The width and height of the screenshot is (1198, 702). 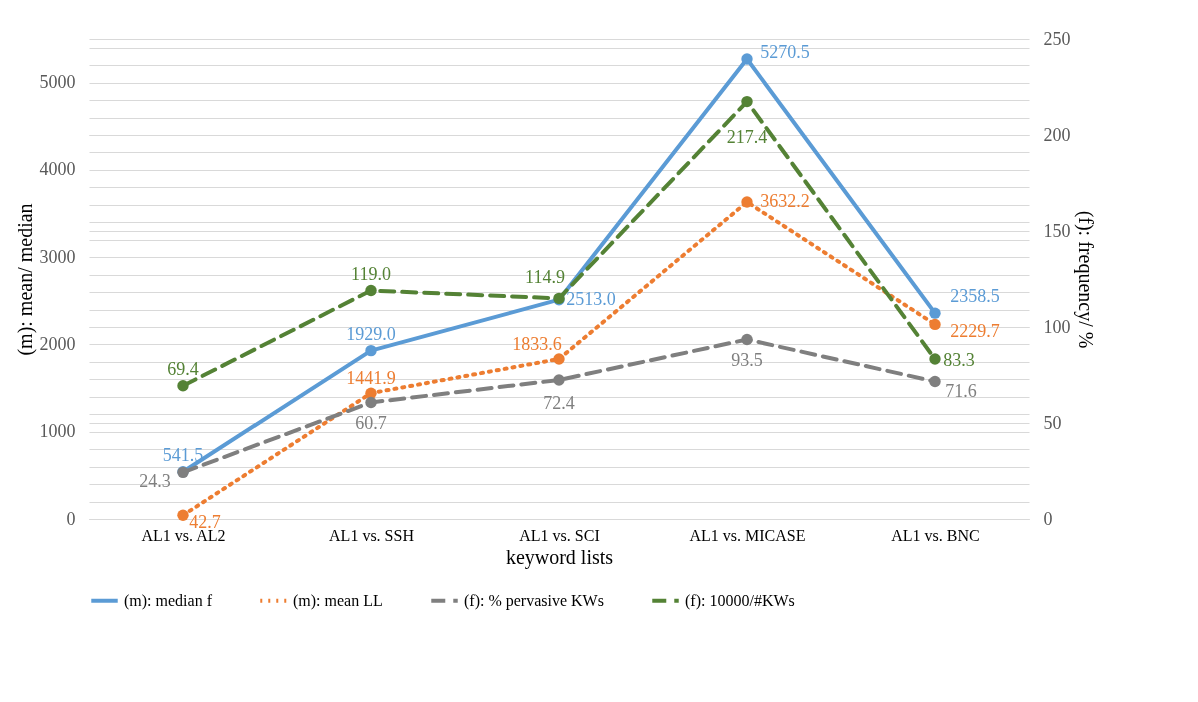 What do you see at coordinates (1052, 422) in the screenshot?
I see `y2-tick-label: 50` at bounding box center [1052, 422].